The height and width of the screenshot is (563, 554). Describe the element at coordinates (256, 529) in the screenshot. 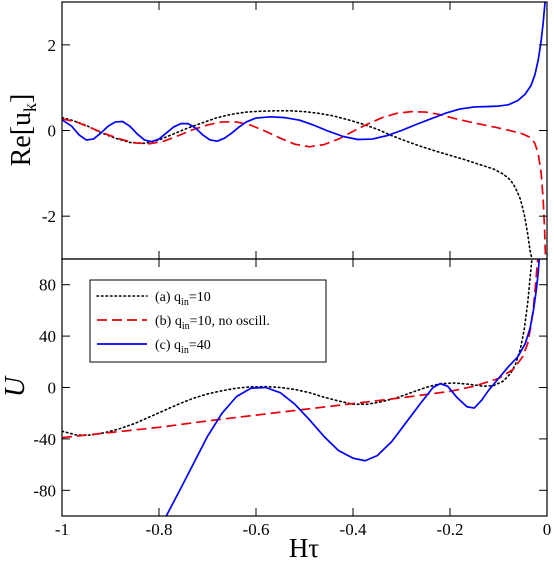

I see `x-tick-label: -0.6` at that location.